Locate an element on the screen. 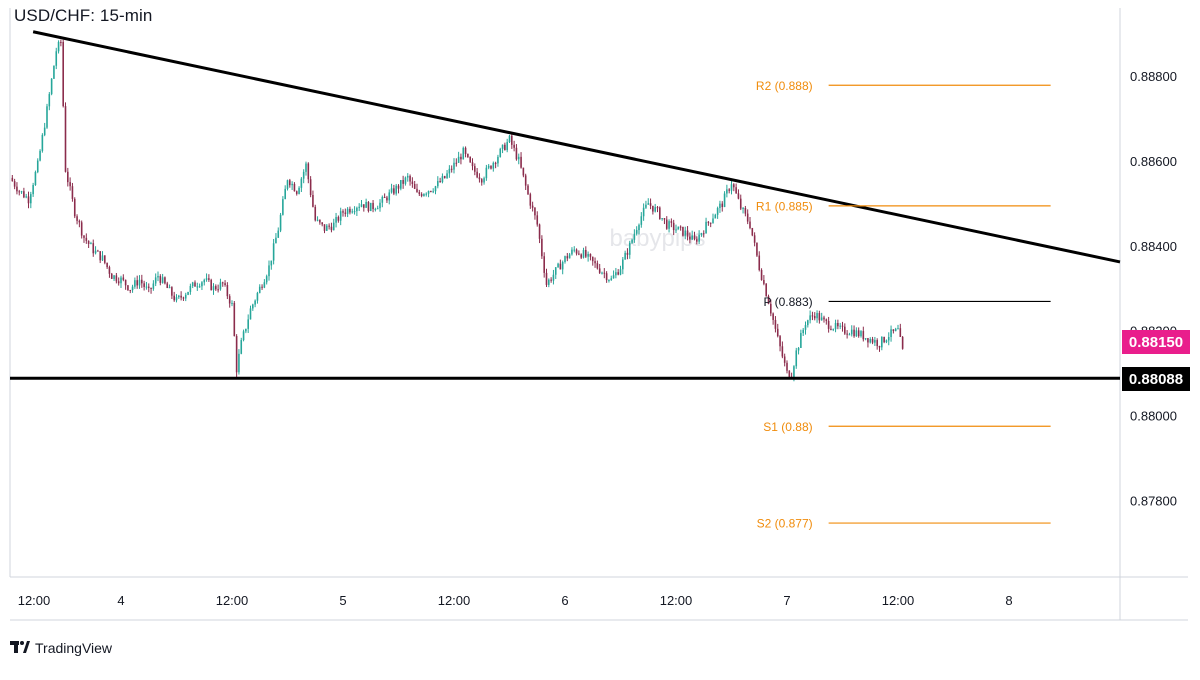 The width and height of the screenshot is (1200, 680). x-tick-label-1: 4 is located at coordinates (120, 600).